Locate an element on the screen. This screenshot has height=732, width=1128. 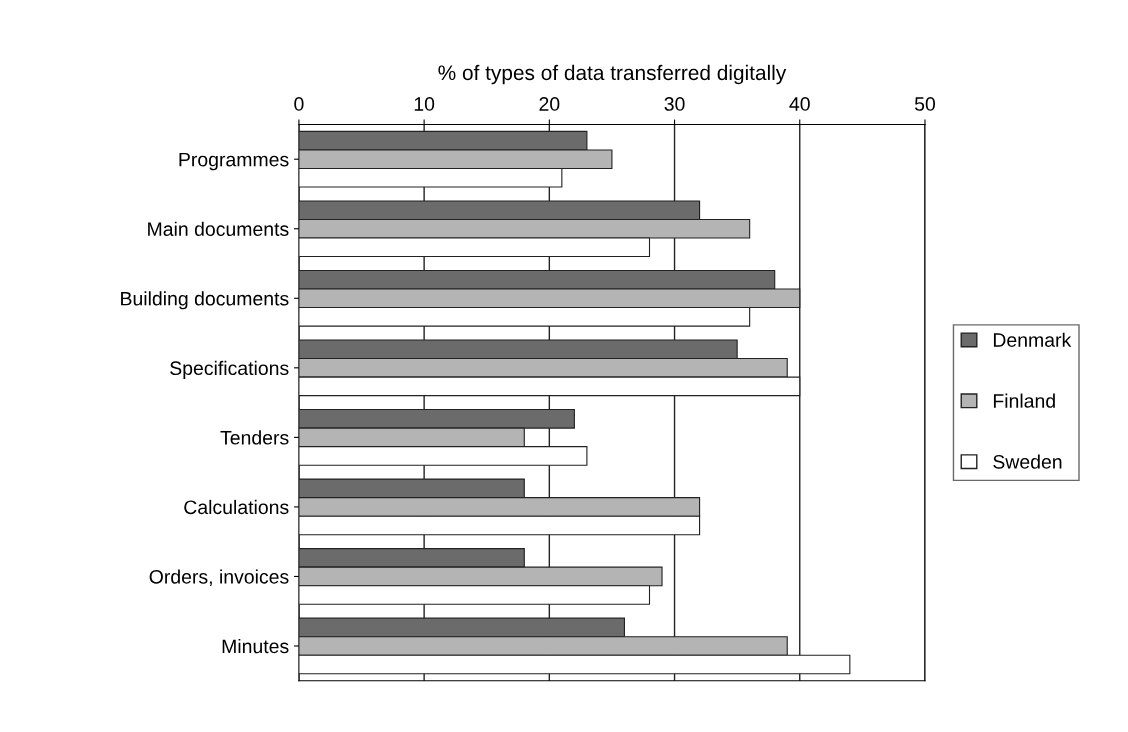
x-tick-label: 10 is located at coordinates (424, 104).